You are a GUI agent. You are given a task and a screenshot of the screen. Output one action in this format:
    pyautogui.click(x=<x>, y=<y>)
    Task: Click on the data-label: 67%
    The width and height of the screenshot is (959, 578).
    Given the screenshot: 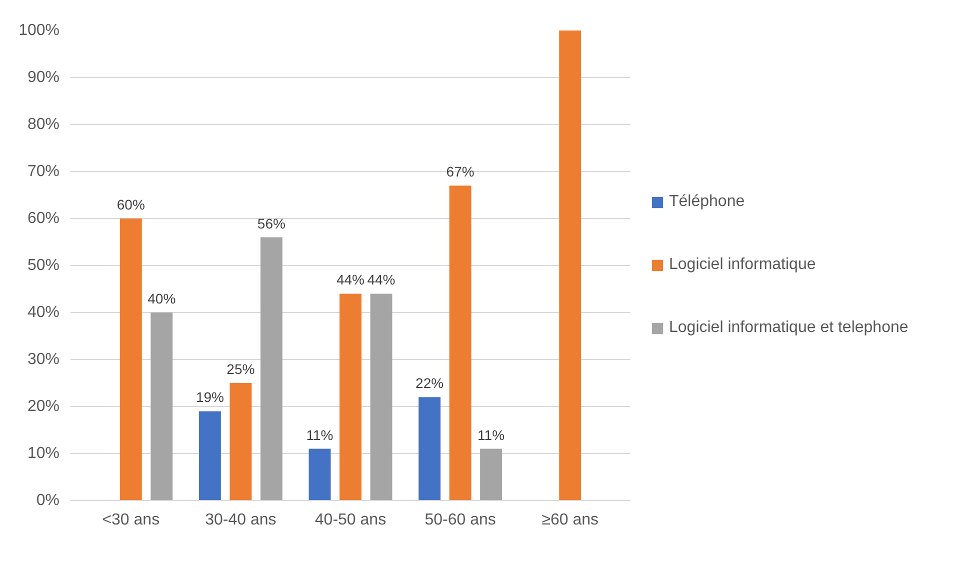 What is the action you would take?
    pyautogui.click(x=460, y=172)
    